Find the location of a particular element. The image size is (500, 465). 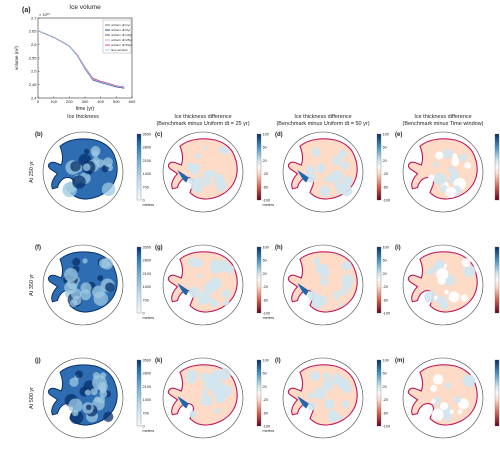

x-tick-label: 0 is located at coordinates (38, 101).